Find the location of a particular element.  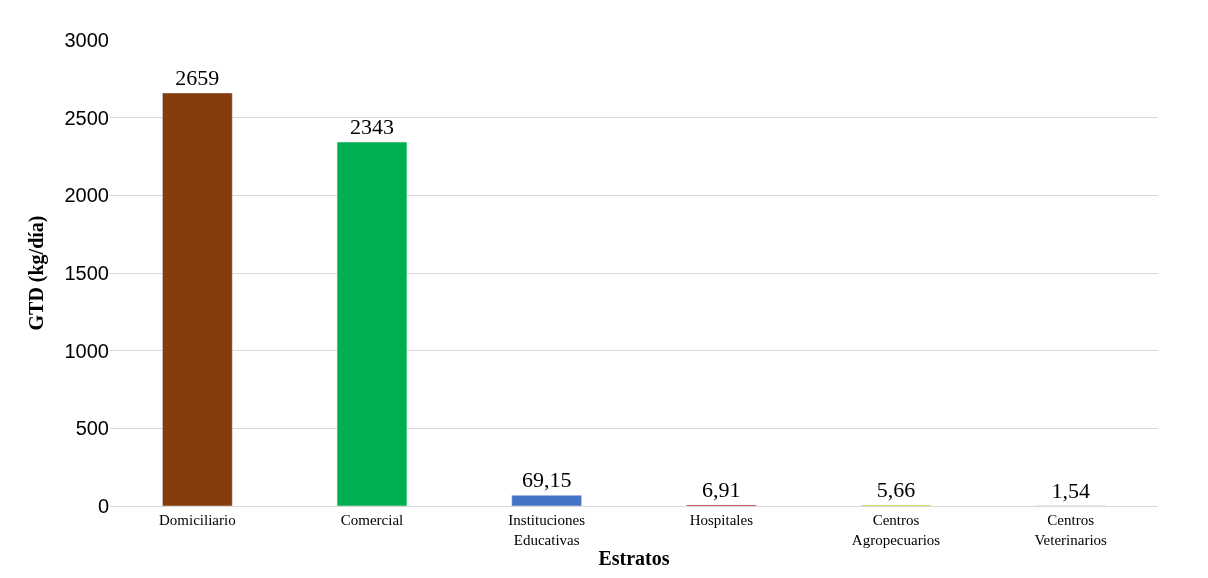

y-tick-label: 3000 is located at coordinates (86, 40).